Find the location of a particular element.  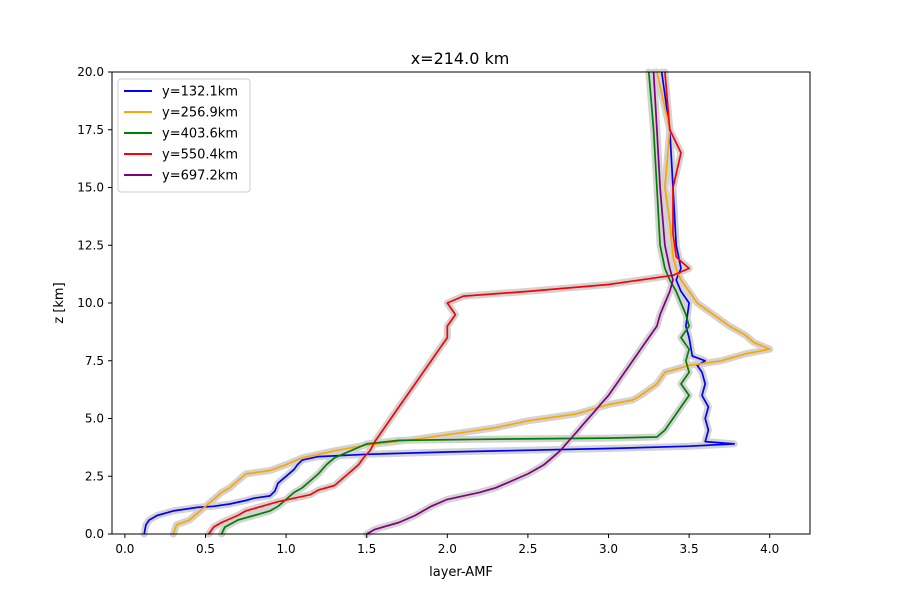

legend-label-2: y=256.9km is located at coordinates (200, 113).